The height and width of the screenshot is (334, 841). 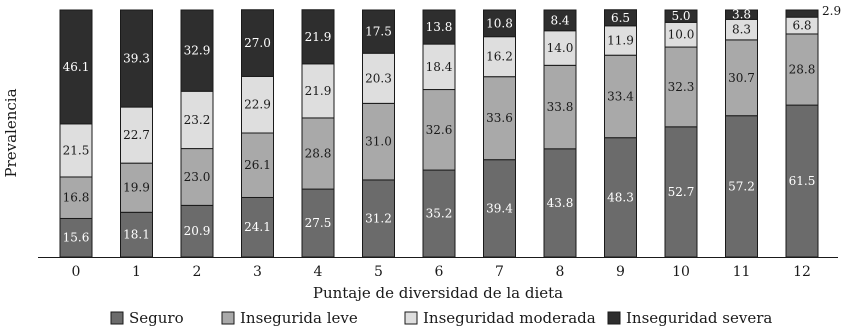 I want to click on data-label: 30.7, so click(x=741, y=78).